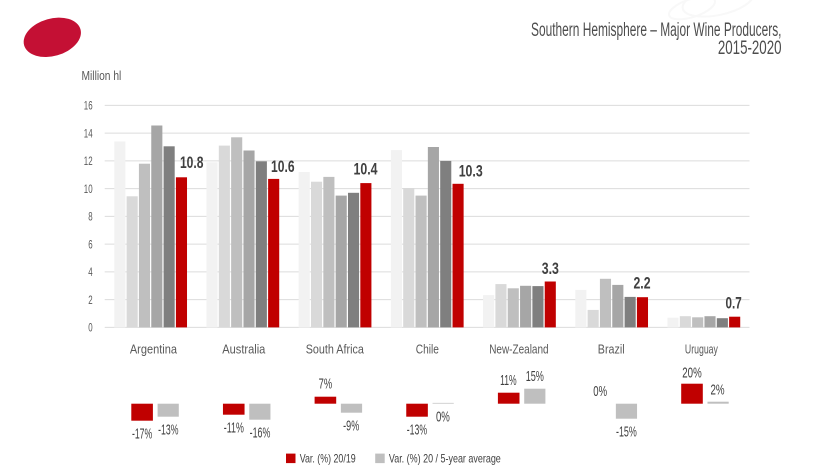 The height and width of the screenshot is (468, 830). I want to click on svg-text: 10.3, so click(471, 172).